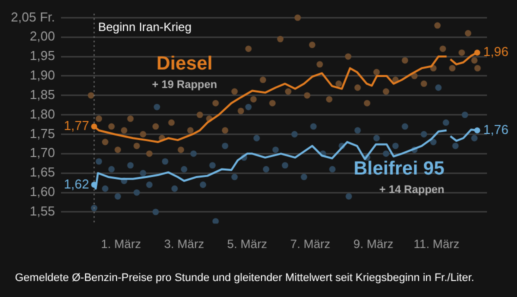 This screenshot has width=517, height=297. I want to click on annotation: + 19 Rappen, so click(185, 85).